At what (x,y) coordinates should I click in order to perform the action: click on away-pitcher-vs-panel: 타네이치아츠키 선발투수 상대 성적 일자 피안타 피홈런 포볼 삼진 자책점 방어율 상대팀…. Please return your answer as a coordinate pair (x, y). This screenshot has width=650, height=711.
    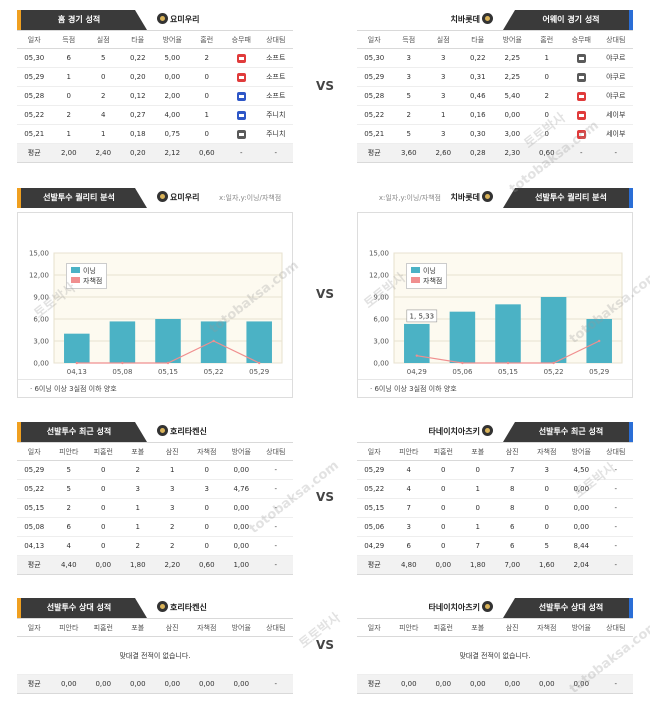
    Looking at the image, I should click on (495, 646).